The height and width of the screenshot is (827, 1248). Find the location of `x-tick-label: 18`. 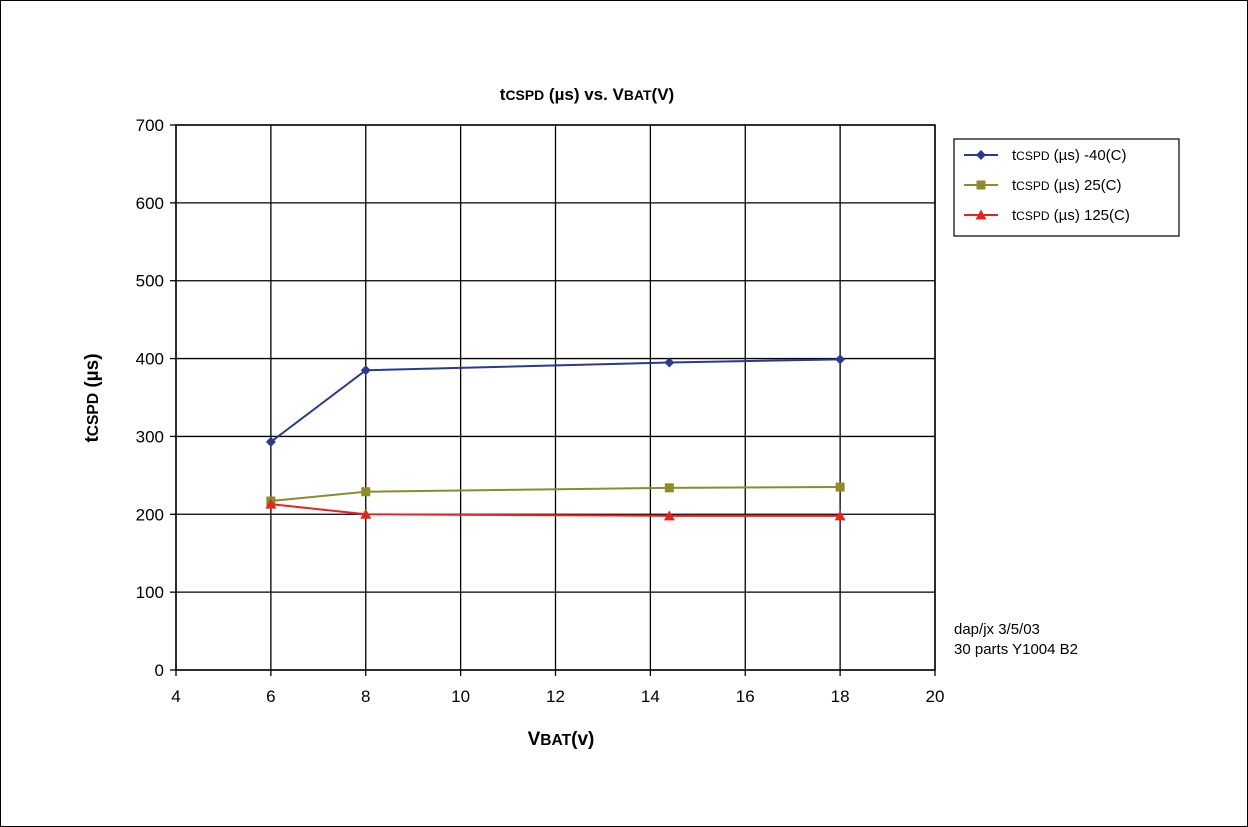

x-tick-label: 18 is located at coordinates (840, 696).